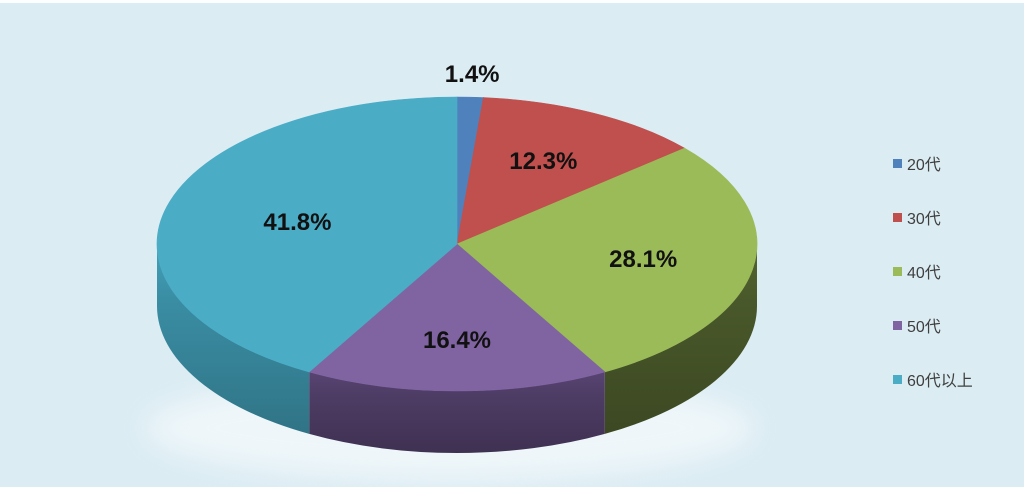 This screenshot has width=1024, height=487. I want to click on slice-percent-label-50s: 16.4%, so click(457, 341).